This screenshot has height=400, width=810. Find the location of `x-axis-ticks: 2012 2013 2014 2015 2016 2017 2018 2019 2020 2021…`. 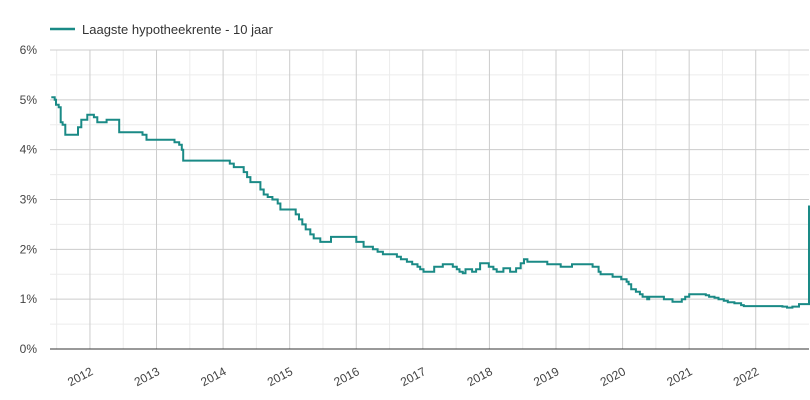

x-axis-ticks: 2012 2013 2014 2015 2016 2017 2018 2019 2020 2021… is located at coordinates (413, 376).